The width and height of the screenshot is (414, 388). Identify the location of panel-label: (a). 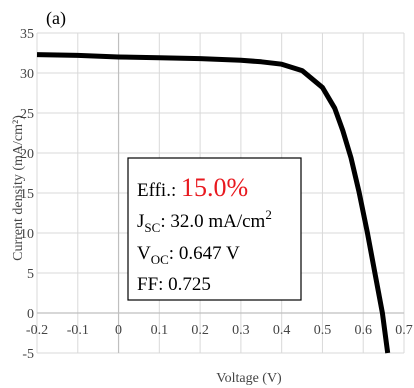
(56, 18).